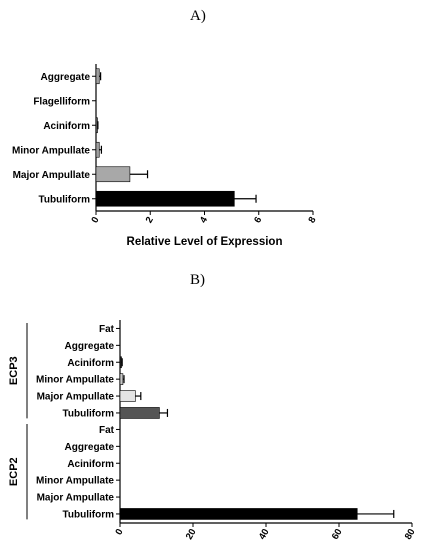 The width and height of the screenshot is (425, 550). I want to click on b-ecp3-bar-aciniform, so click(120, 362).